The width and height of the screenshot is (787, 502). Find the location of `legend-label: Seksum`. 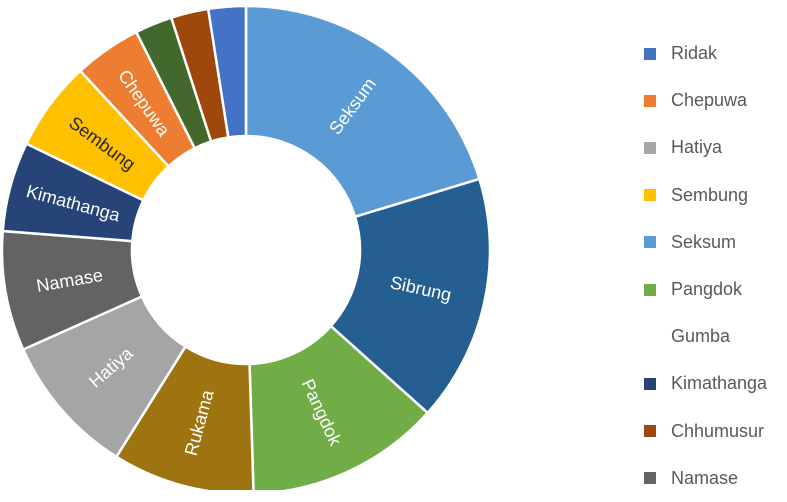

legend-label: Seksum is located at coordinates (704, 241).